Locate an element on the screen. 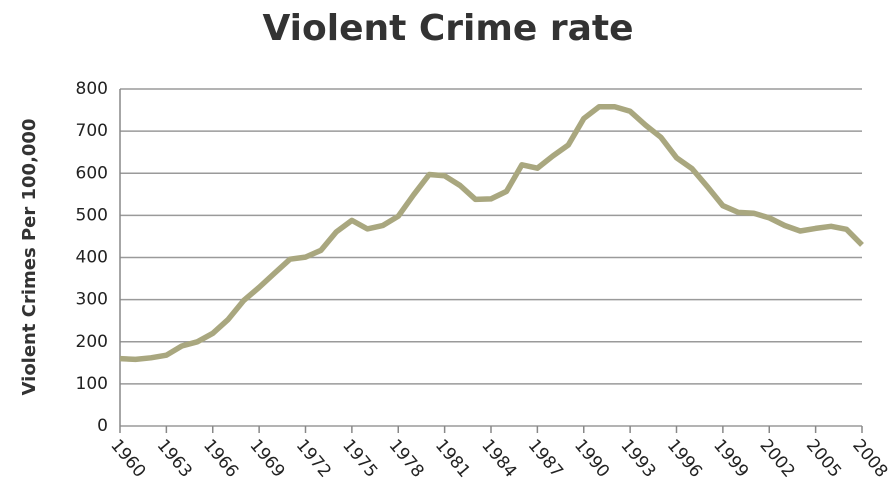  x-tick-label: 2005 is located at coordinates (823, 459).